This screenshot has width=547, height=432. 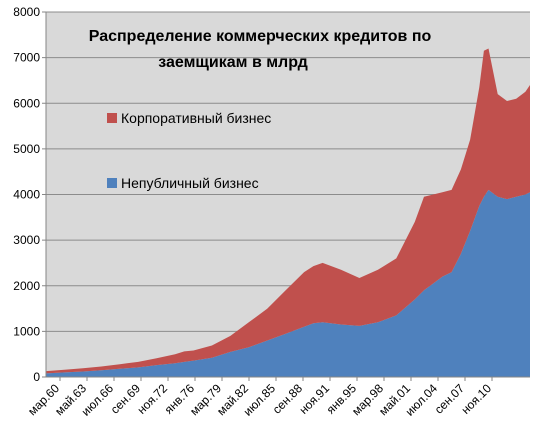 What do you see at coordinates (260, 36) in the screenshot?
I see `chart-title-line-1: Распределение коммерческих кредитов по` at bounding box center [260, 36].